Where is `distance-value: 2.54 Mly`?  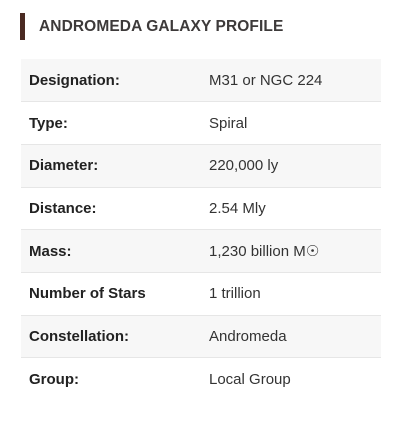 distance-value: 2.54 Mly is located at coordinates (237, 208).